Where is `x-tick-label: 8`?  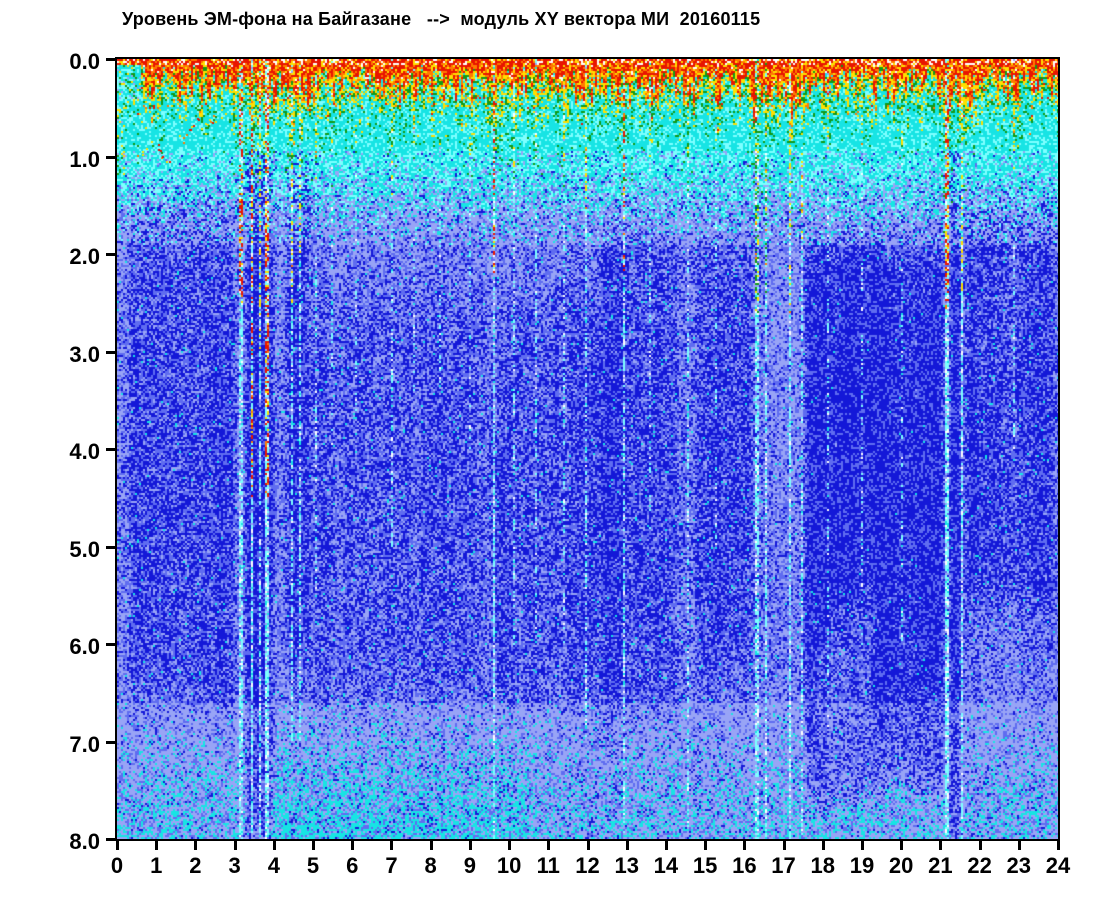 x-tick-label: 8 is located at coordinates (430, 865).